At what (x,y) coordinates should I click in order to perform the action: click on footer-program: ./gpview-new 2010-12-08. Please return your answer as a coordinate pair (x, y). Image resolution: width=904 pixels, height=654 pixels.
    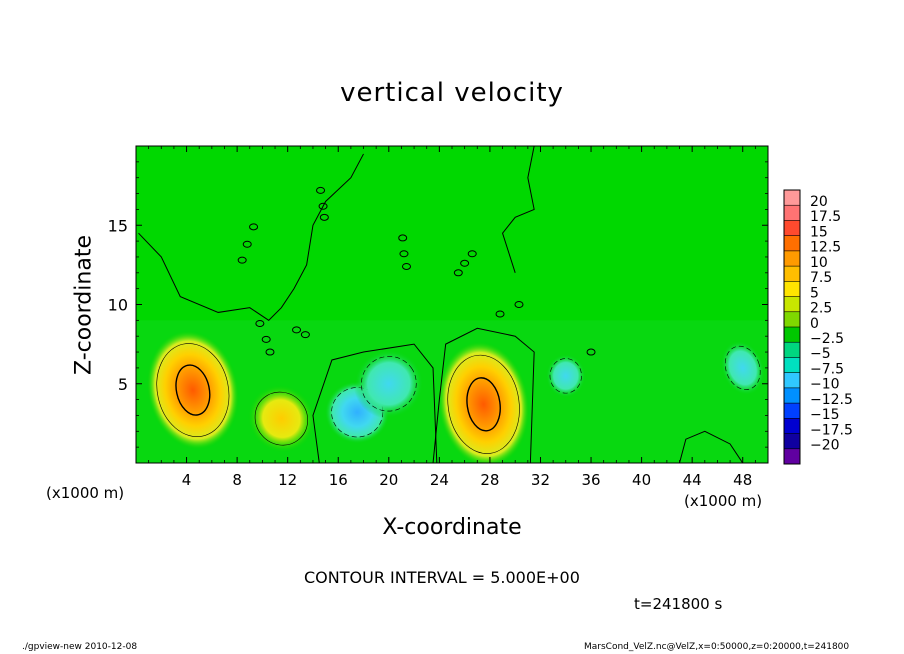
    Looking at the image, I should click on (80, 647).